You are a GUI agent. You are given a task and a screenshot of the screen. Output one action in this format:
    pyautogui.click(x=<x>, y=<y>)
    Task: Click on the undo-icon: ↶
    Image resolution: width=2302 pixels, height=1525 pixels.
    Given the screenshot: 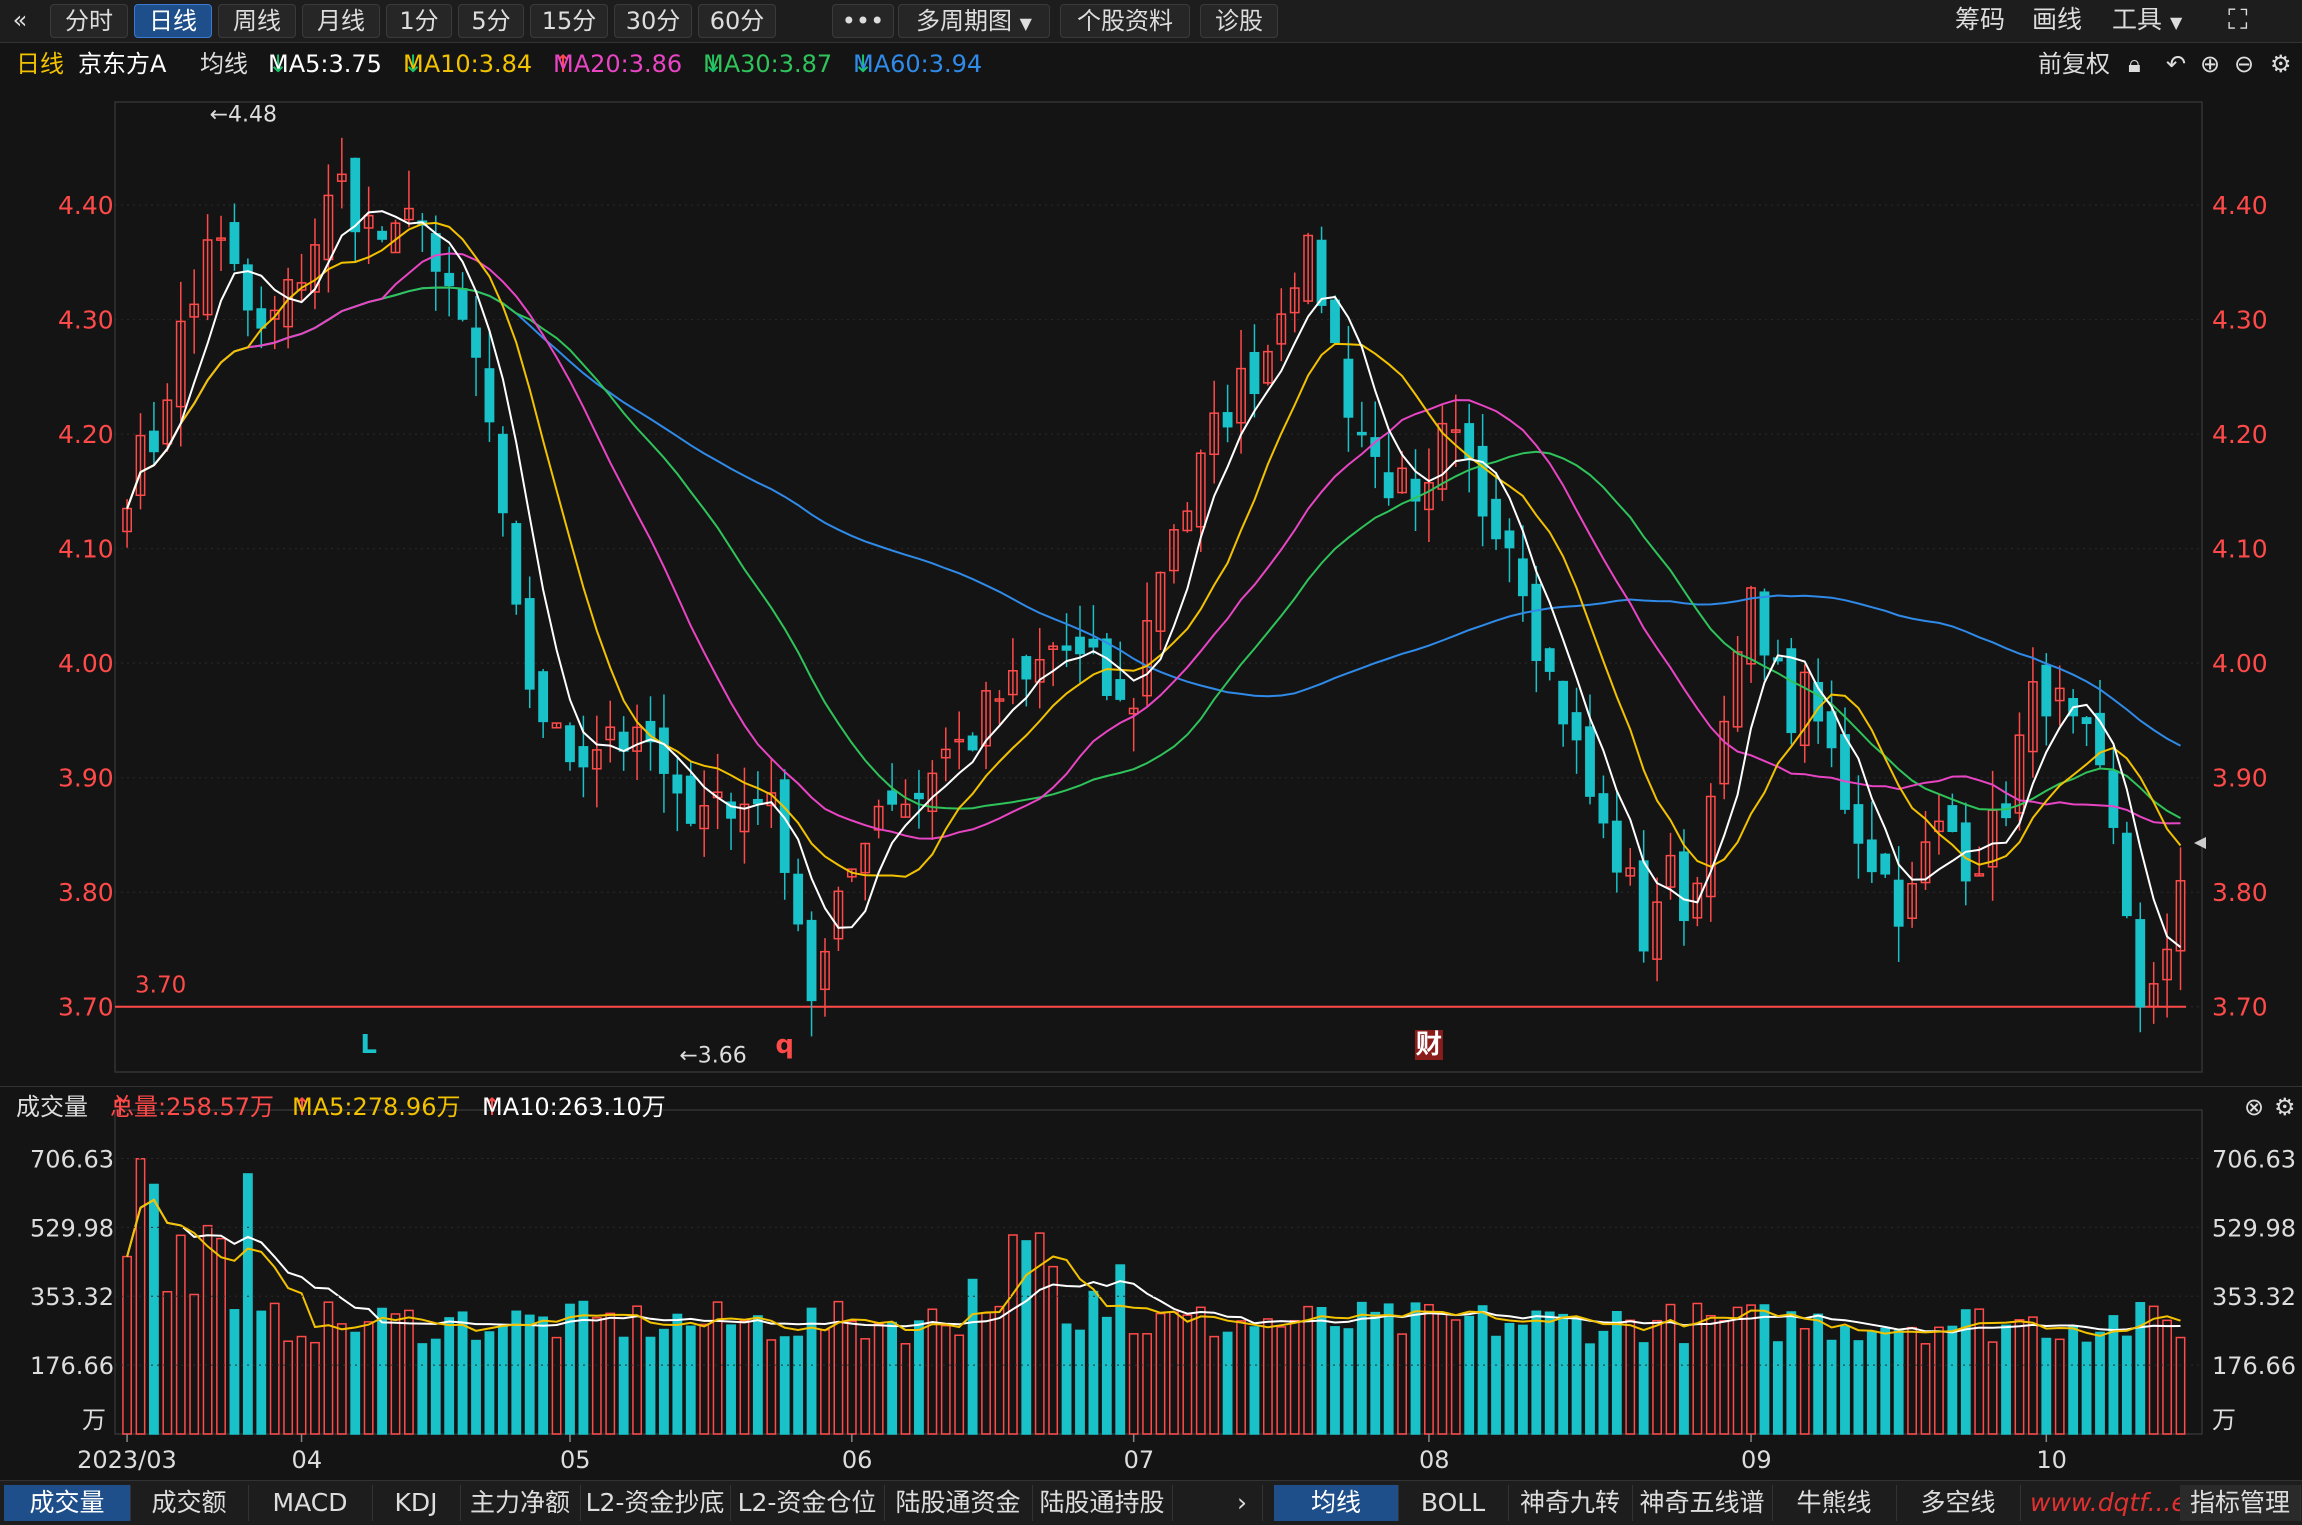 What is the action you would take?
    pyautogui.click(x=2176, y=64)
    